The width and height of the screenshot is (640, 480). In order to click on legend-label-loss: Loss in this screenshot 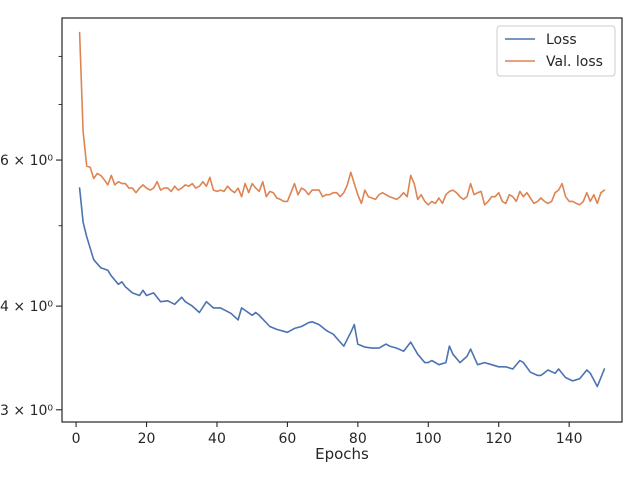, I will do `click(561, 40)`.